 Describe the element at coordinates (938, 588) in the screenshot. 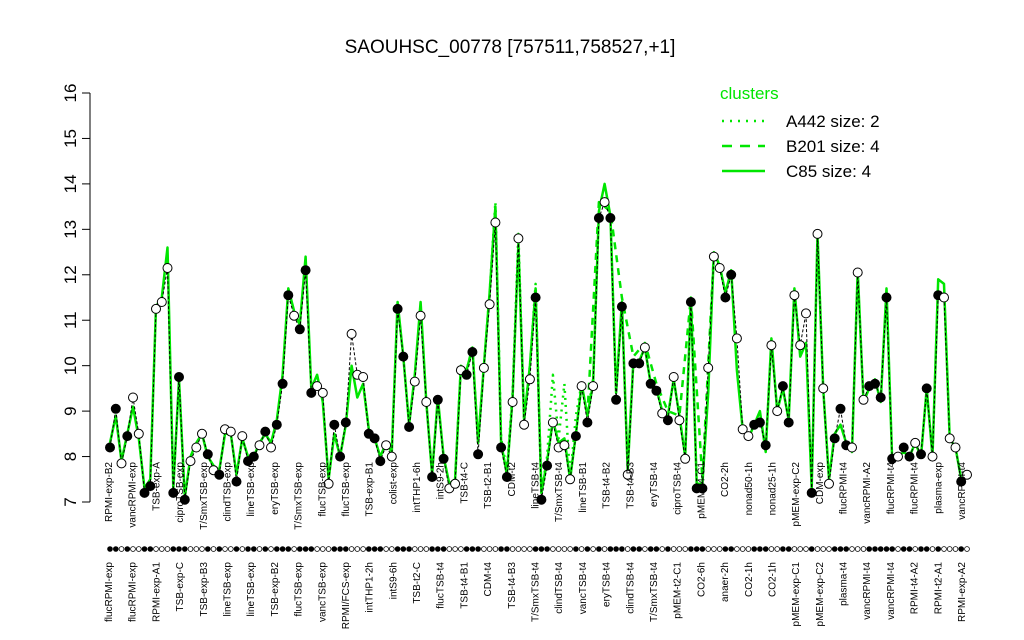

I see `x-label-lower: RPMI-t2-A1` at that location.